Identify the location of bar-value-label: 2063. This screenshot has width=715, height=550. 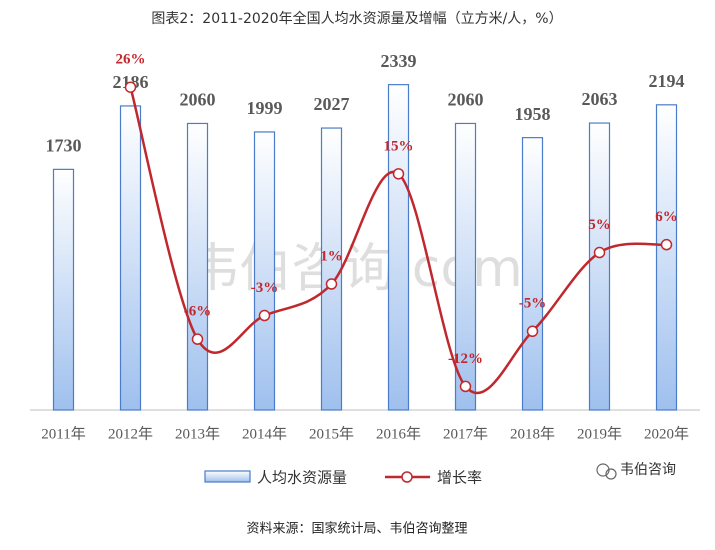
(600, 99).